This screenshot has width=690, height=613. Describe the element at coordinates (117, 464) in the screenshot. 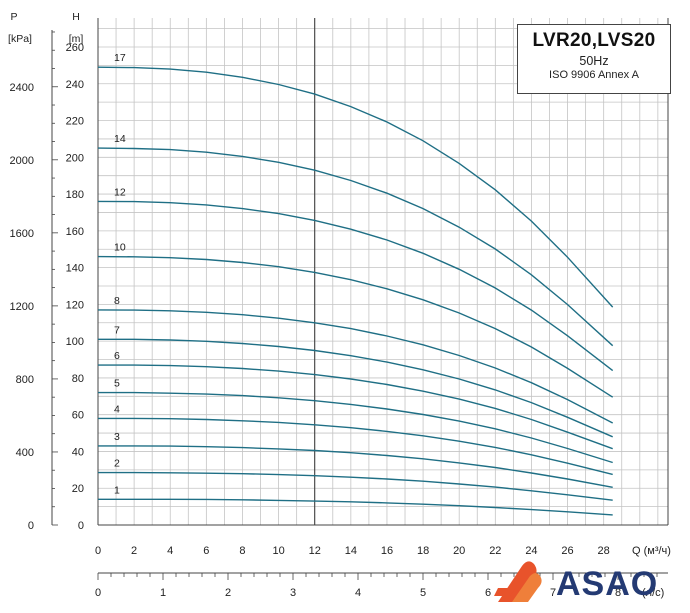

I see `stage-label: 2` at that location.